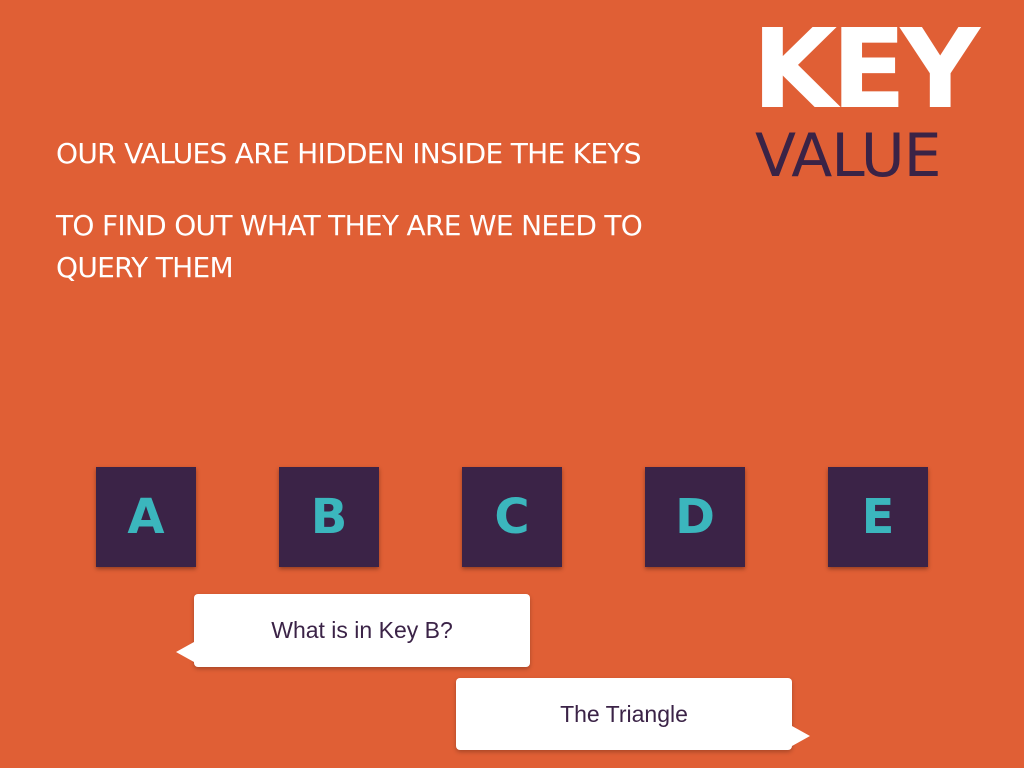 This screenshot has height=768, width=1024. Describe the element at coordinates (145, 267) in the screenshot. I see `intro-line-3: QUERY THEM` at that location.